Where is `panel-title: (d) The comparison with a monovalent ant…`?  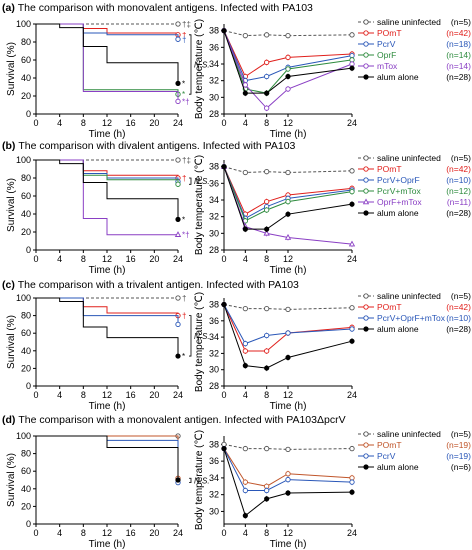
panel-title: (d) The comparison with a monovalent ant… is located at coordinates (174, 420).